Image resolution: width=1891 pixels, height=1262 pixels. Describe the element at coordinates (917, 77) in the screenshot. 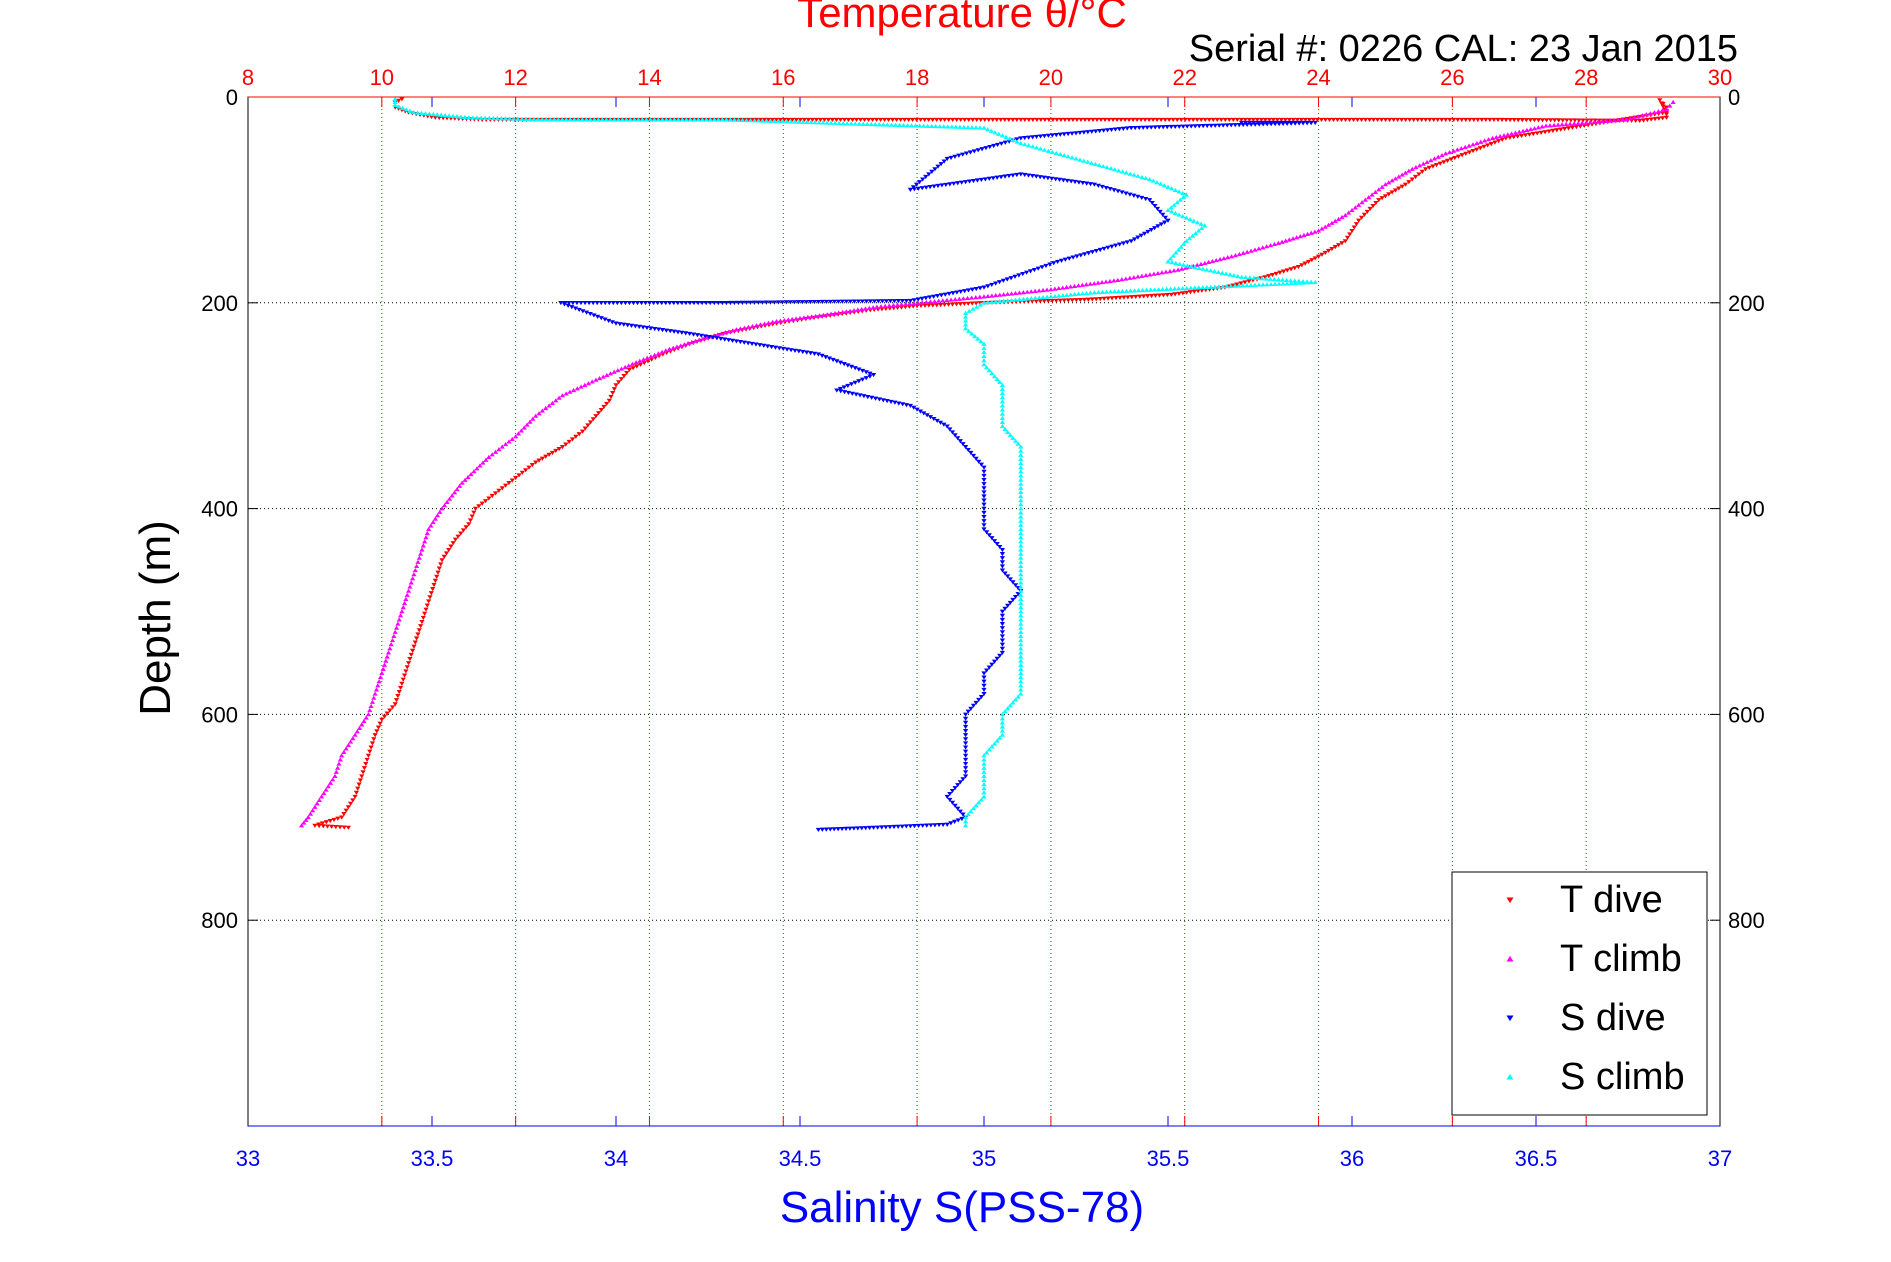

I see `x2-tick-label: 18` at that location.